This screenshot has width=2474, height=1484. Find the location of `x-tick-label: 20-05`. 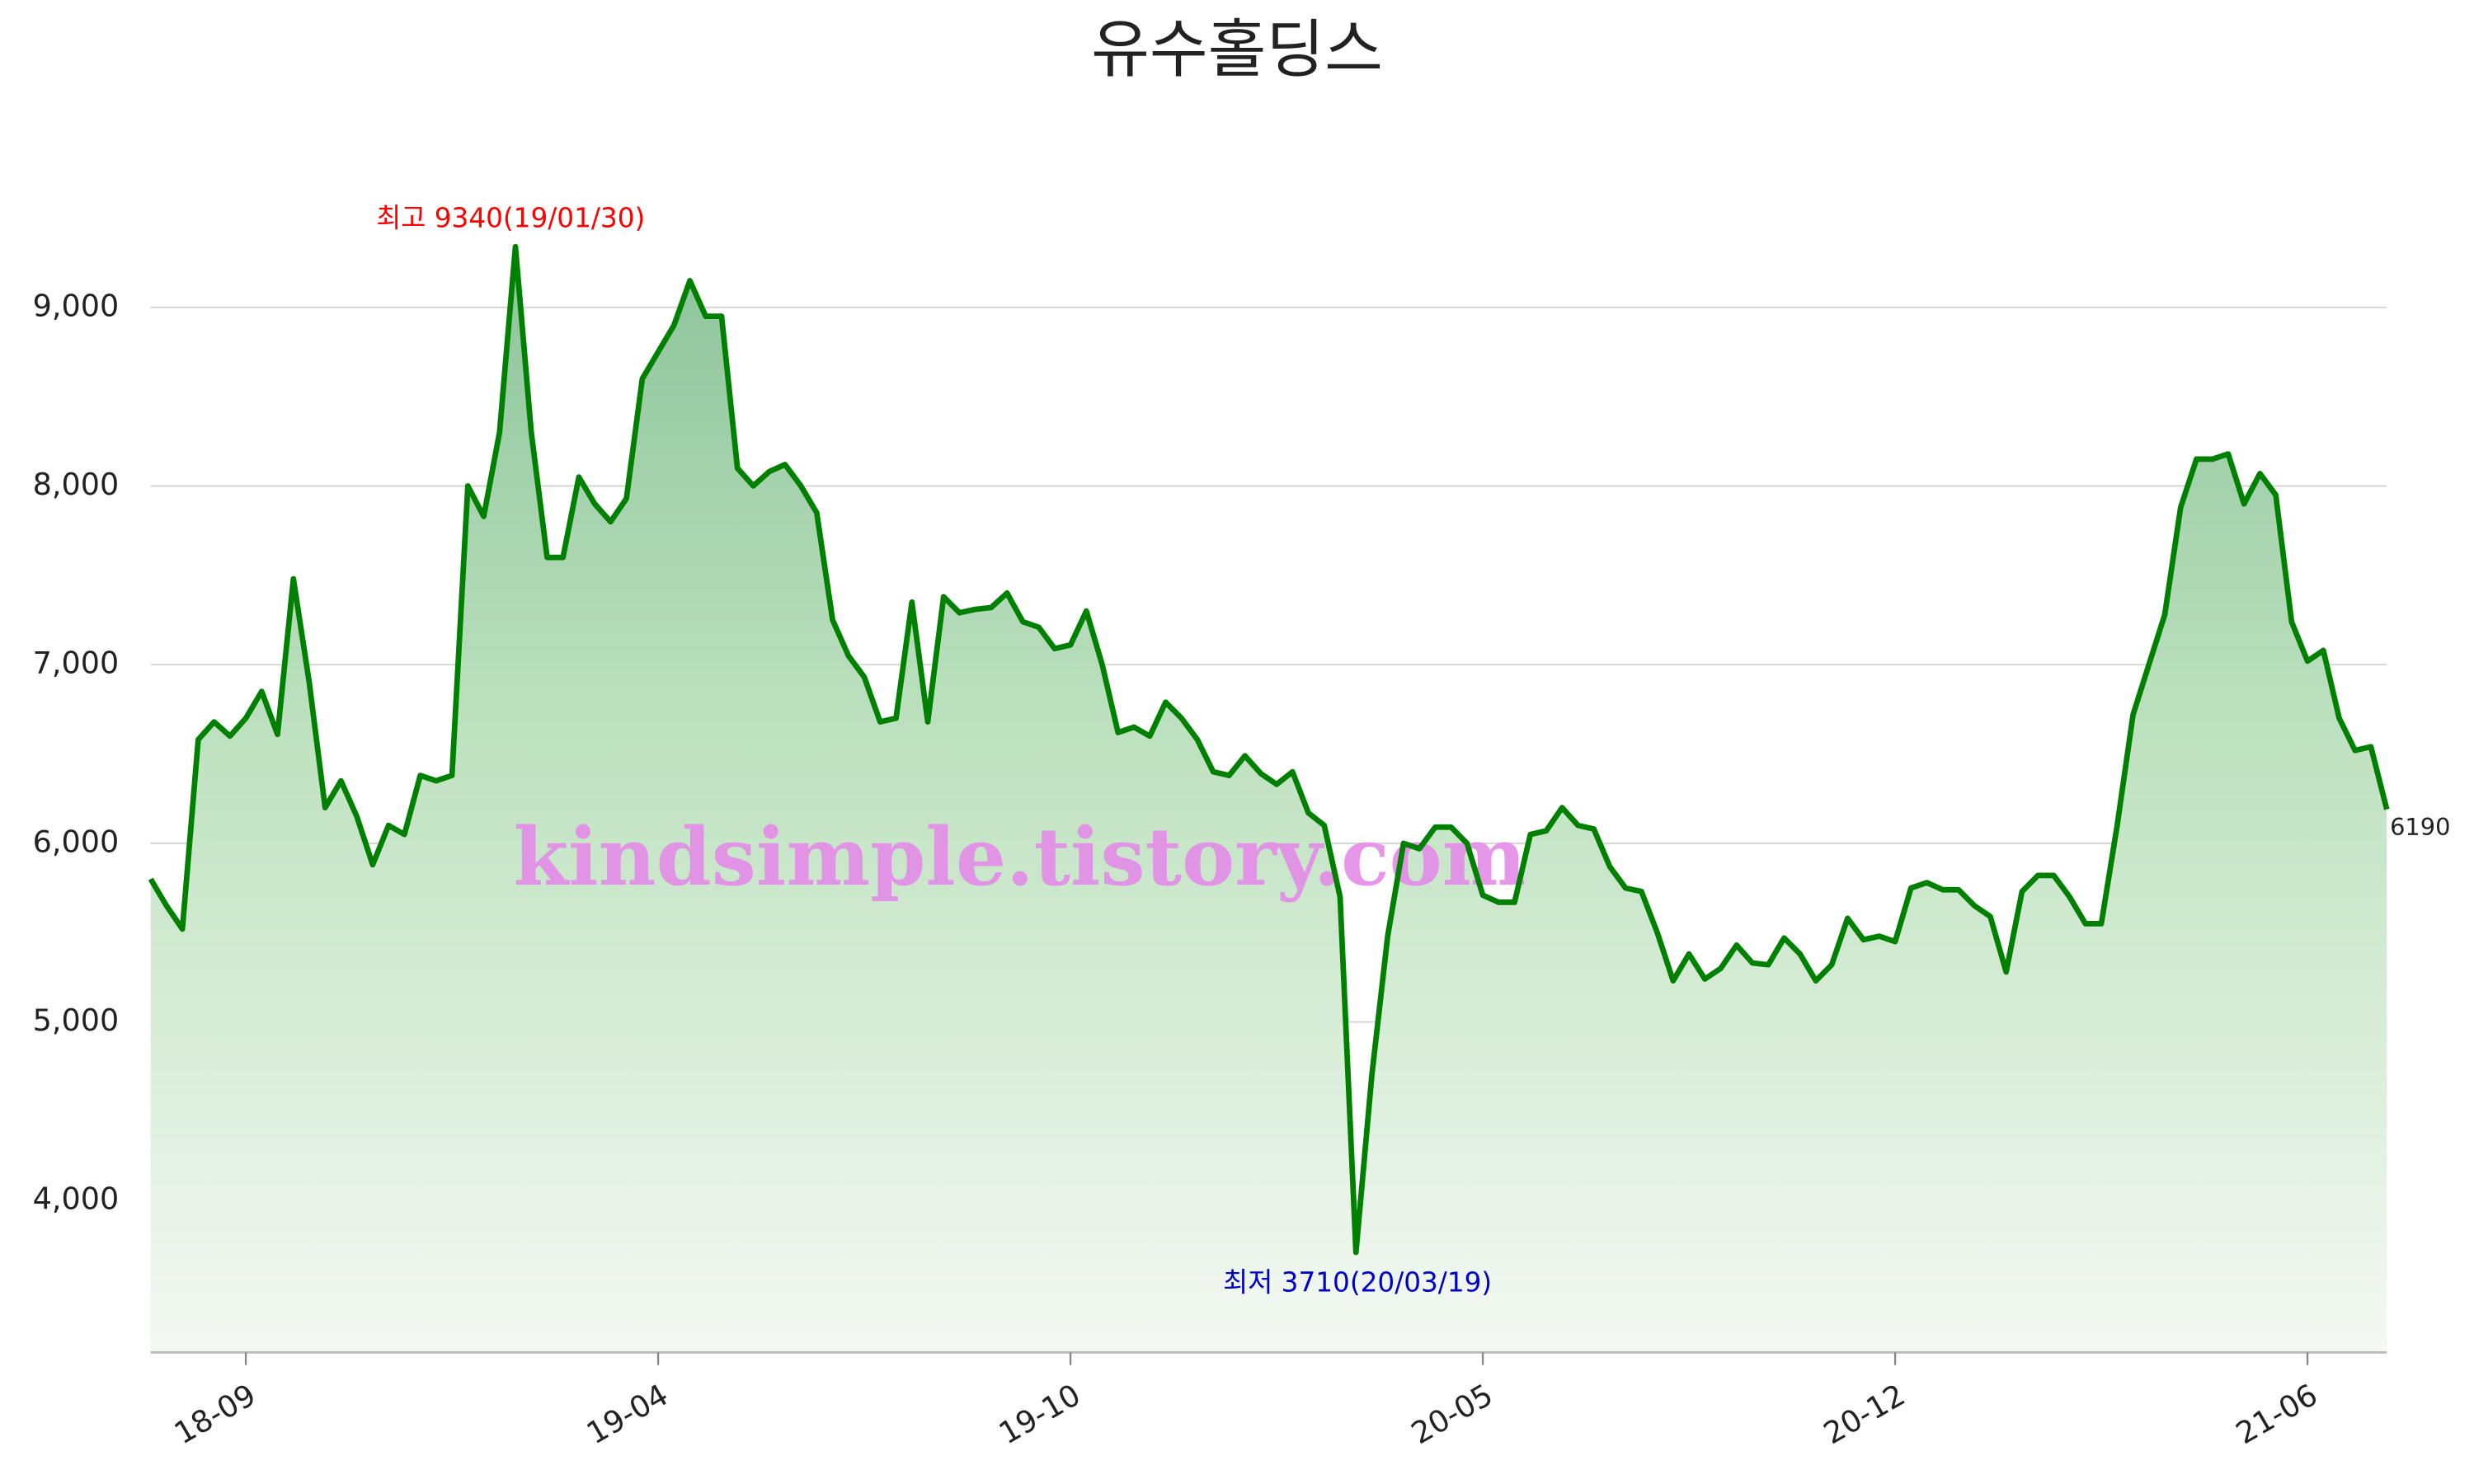

x-tick-label: 20-05 is located at coordinates (1451, 1414).